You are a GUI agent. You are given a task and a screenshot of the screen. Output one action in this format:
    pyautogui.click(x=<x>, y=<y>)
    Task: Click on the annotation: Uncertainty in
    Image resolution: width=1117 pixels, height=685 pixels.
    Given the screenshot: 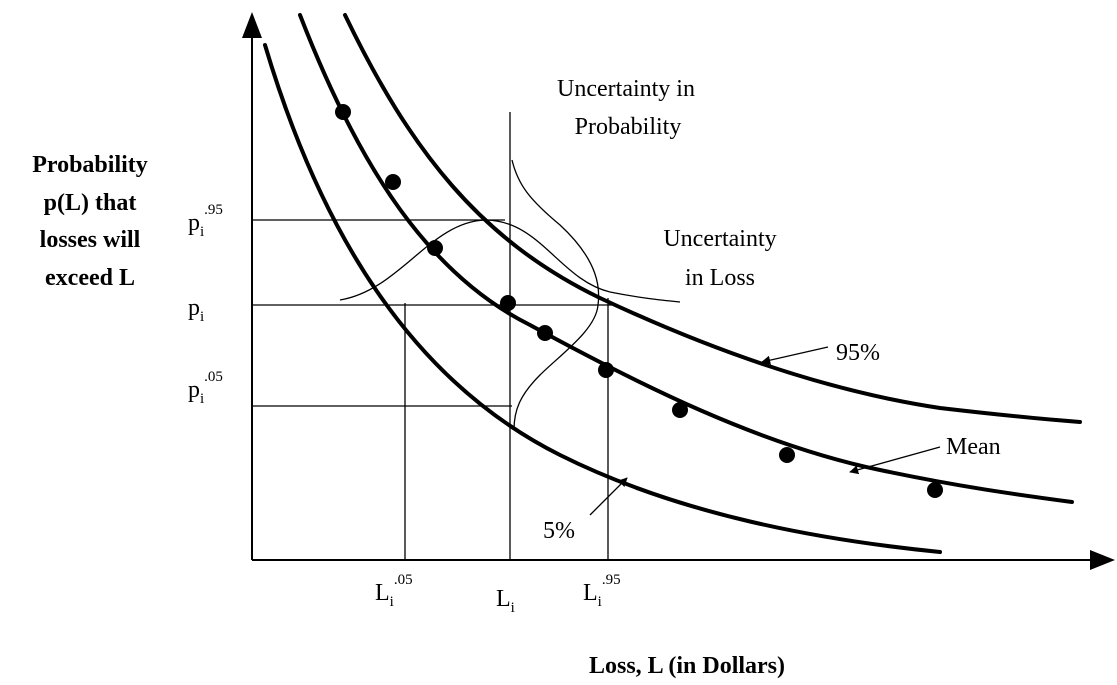 What is the action you would take?
    pyautogui.click(x=626, y=89)
    